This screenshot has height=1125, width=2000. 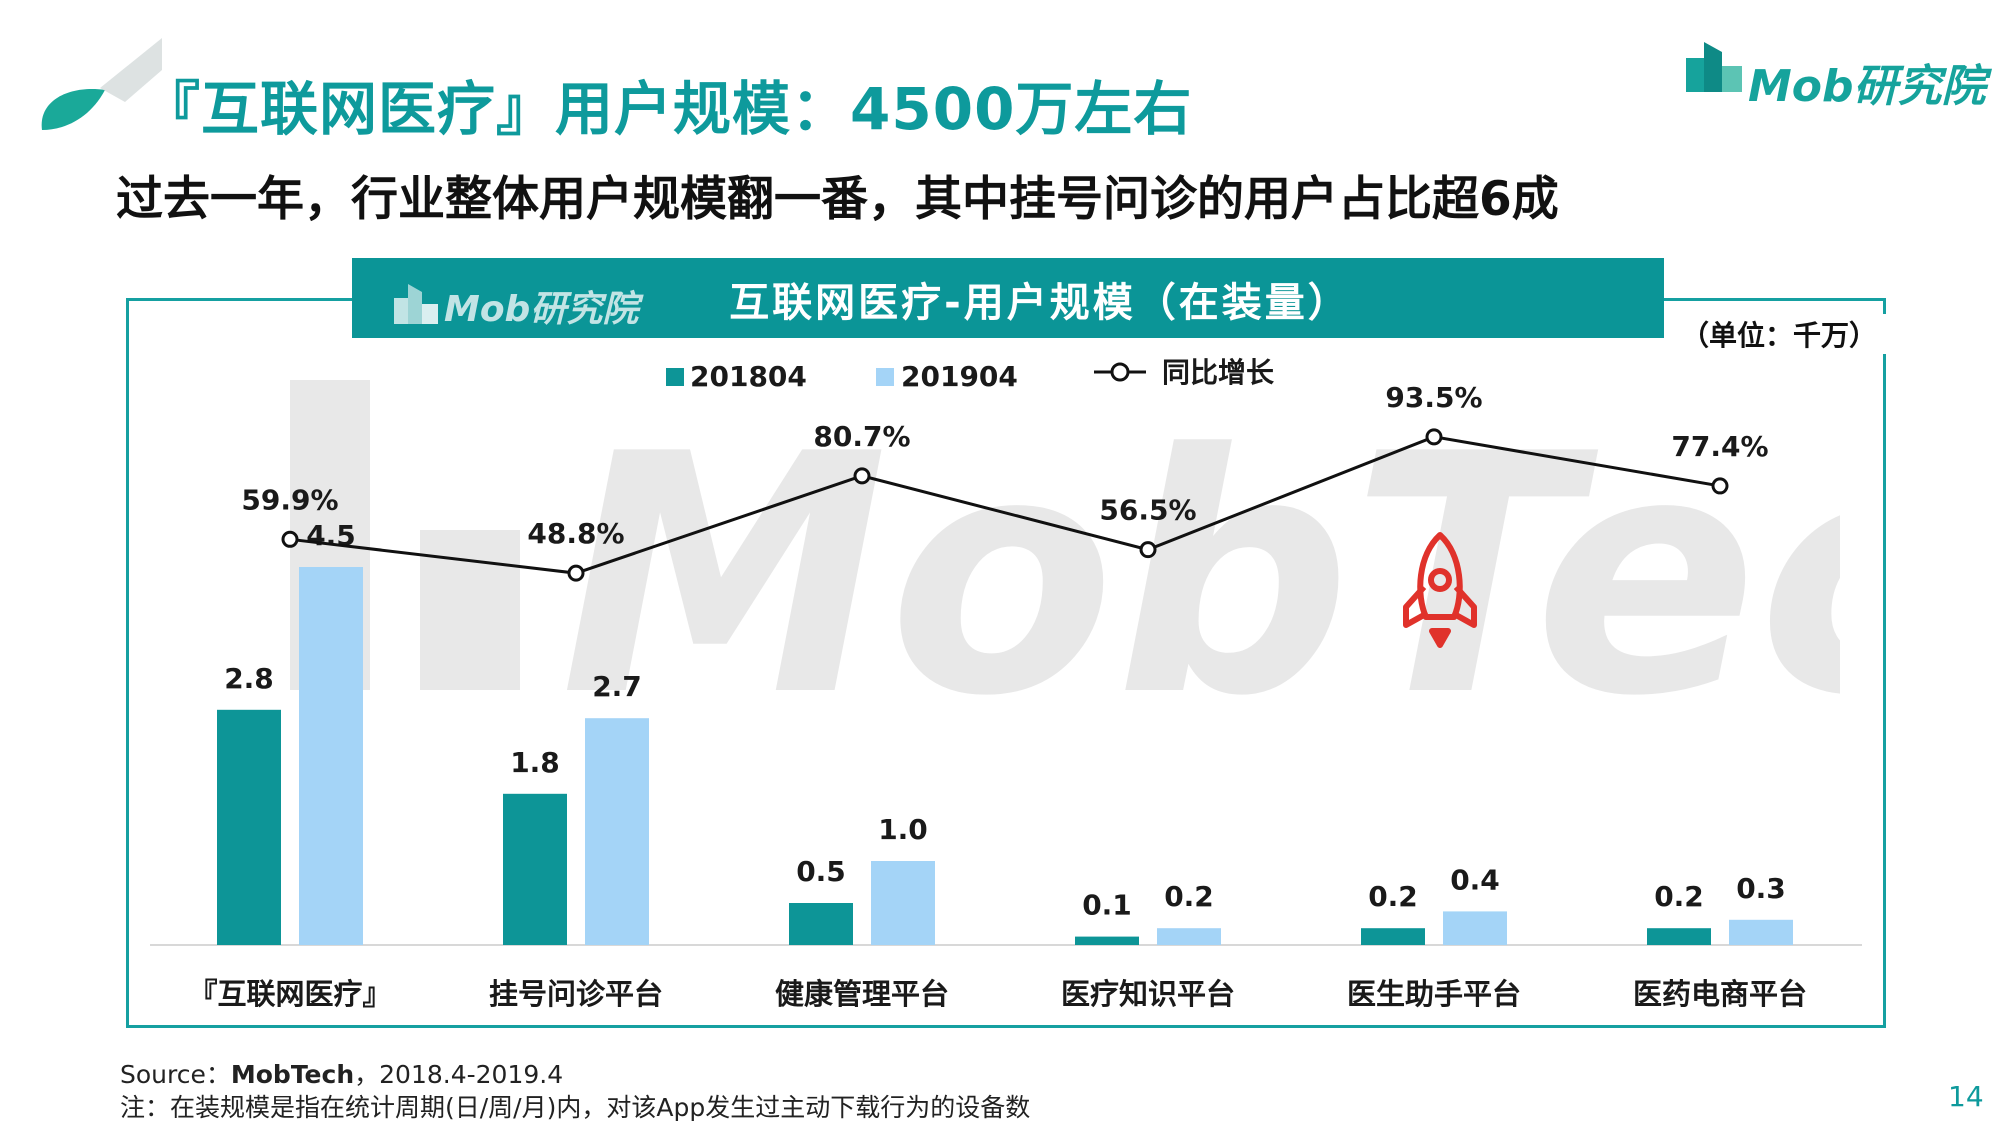 I want to click on legend-label-201804: 201804, so click(x=748, y=376).